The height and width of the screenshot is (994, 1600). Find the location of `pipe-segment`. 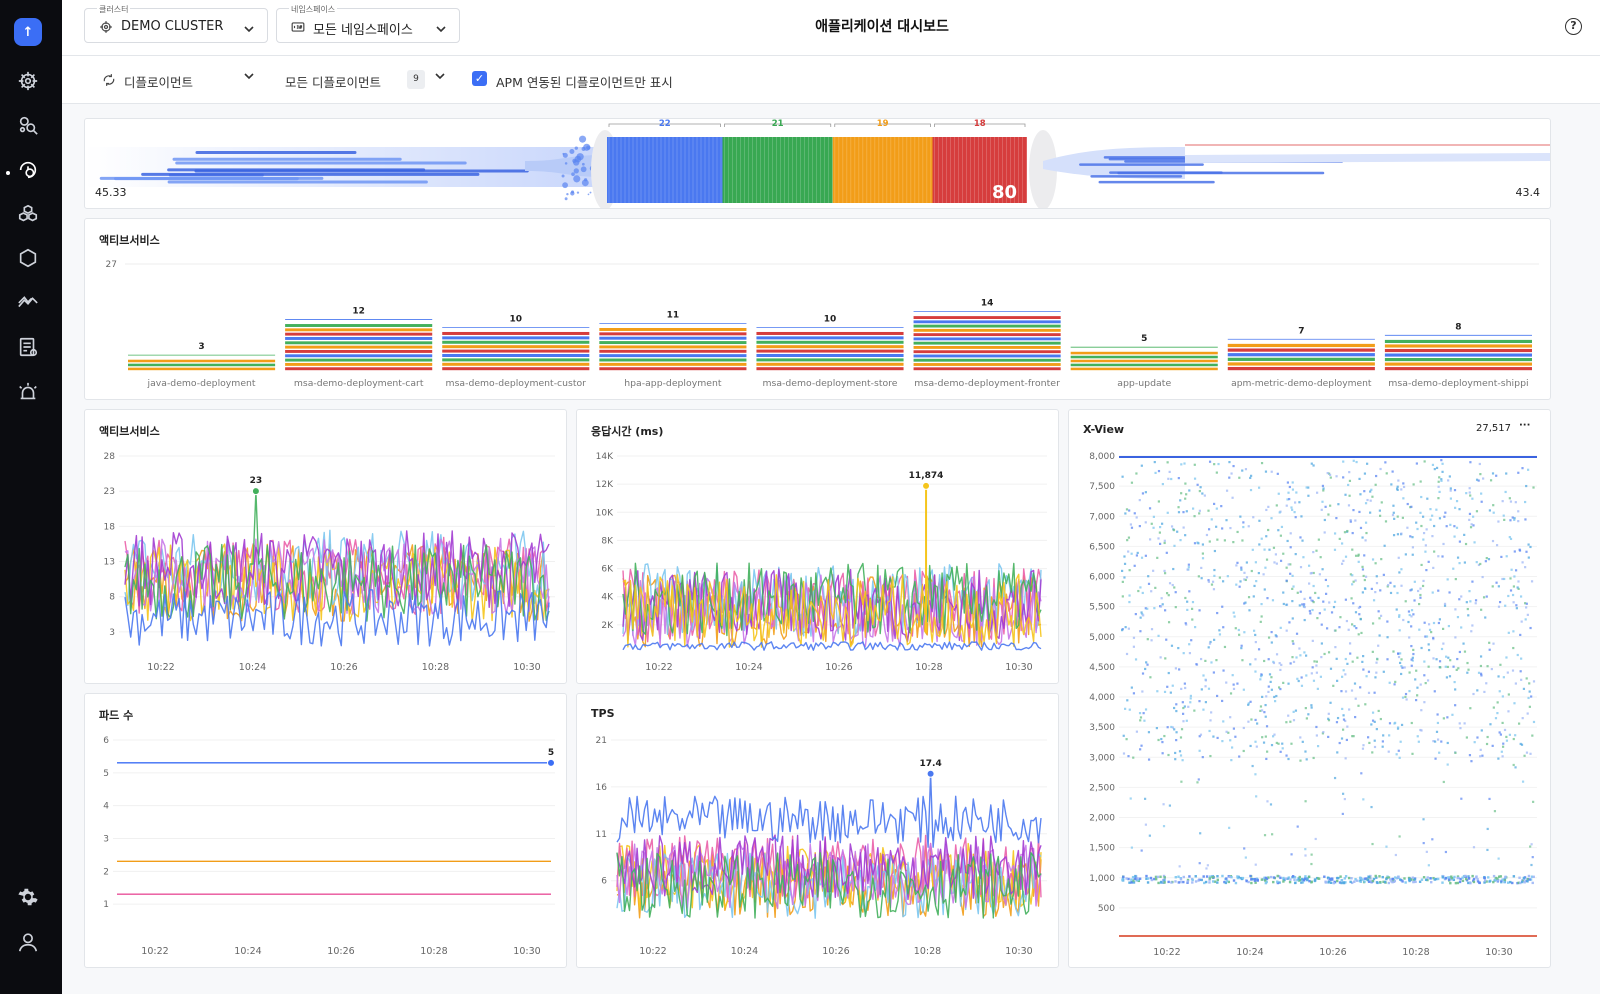

pipe-segment is located at coordinates (882, 170).